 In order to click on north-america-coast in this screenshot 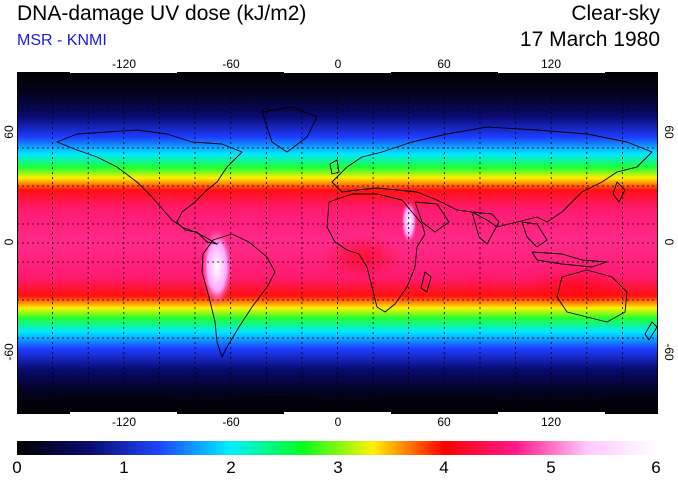, I will do `click(149, 187)`.